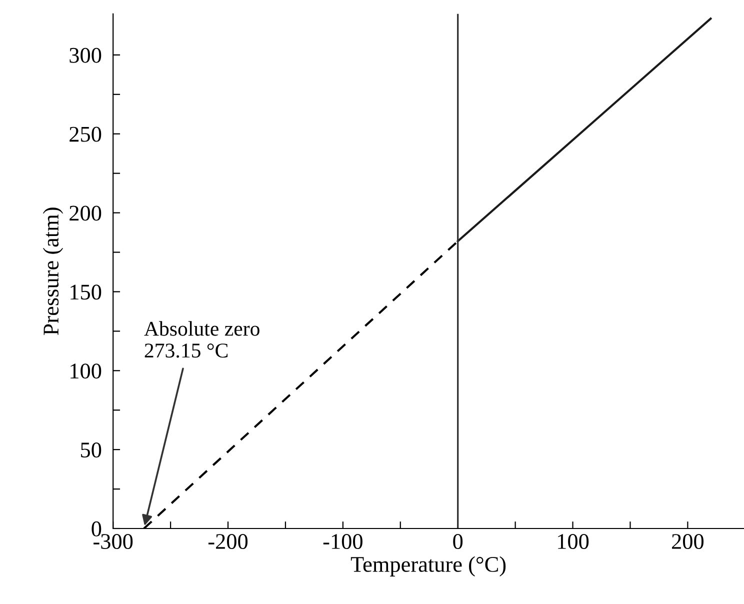 Image resolution: width=744 pixels, height=604 pixels. I want to click on y-tick-label: 300, so click(86, 55).